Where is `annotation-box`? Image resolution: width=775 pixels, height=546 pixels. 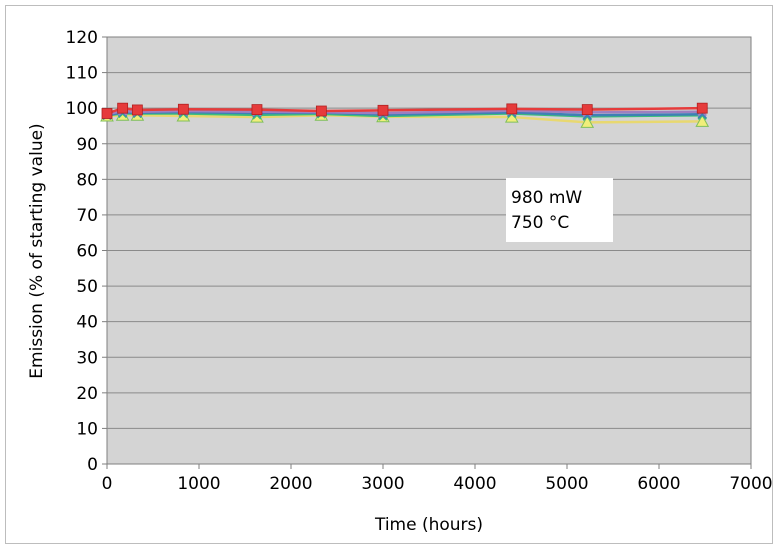
annotation-box is located at coordinates (559, 210).